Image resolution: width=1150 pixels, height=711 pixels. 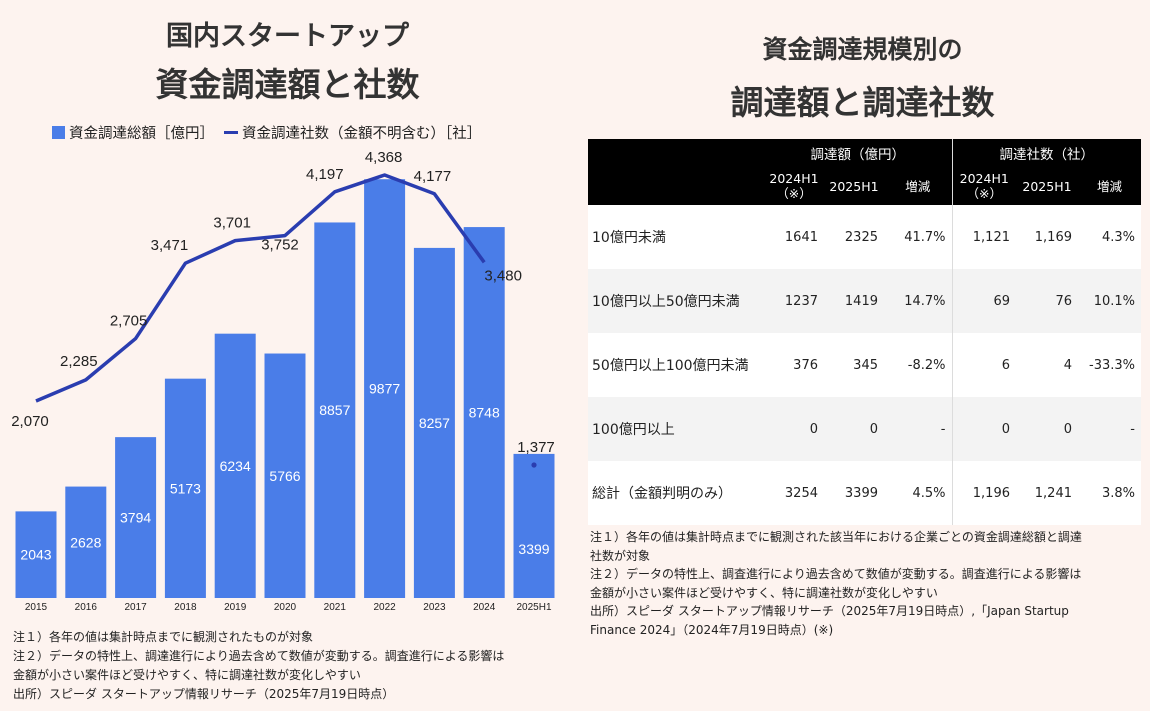 I want to click on cell-count-2024: 0, so click(x=983, y=429).